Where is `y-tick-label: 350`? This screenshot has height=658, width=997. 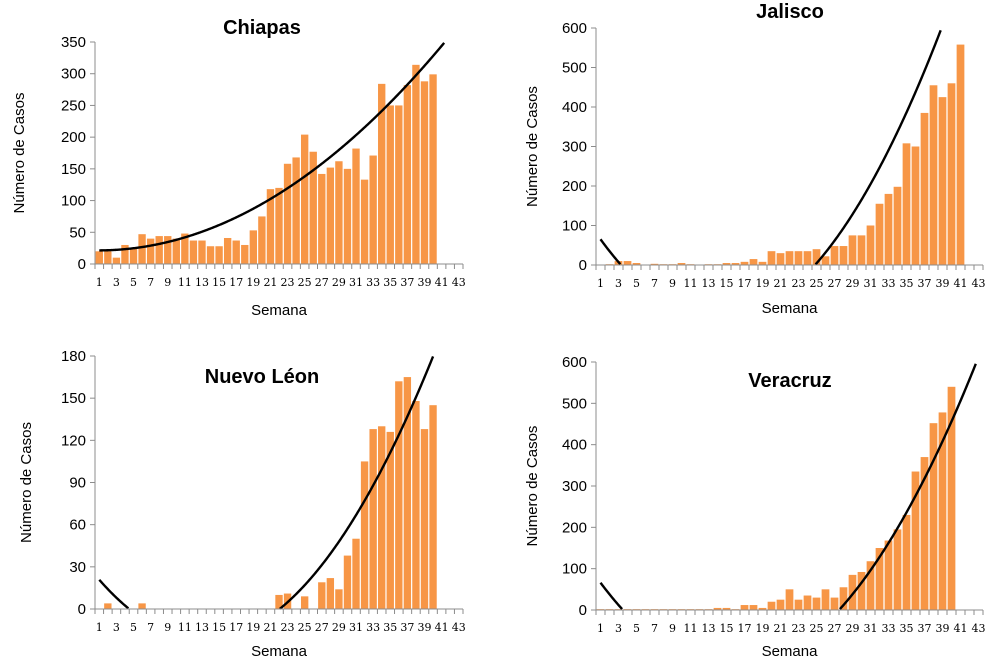
y-tick-label: 350 is located at coordinates (73, 42).